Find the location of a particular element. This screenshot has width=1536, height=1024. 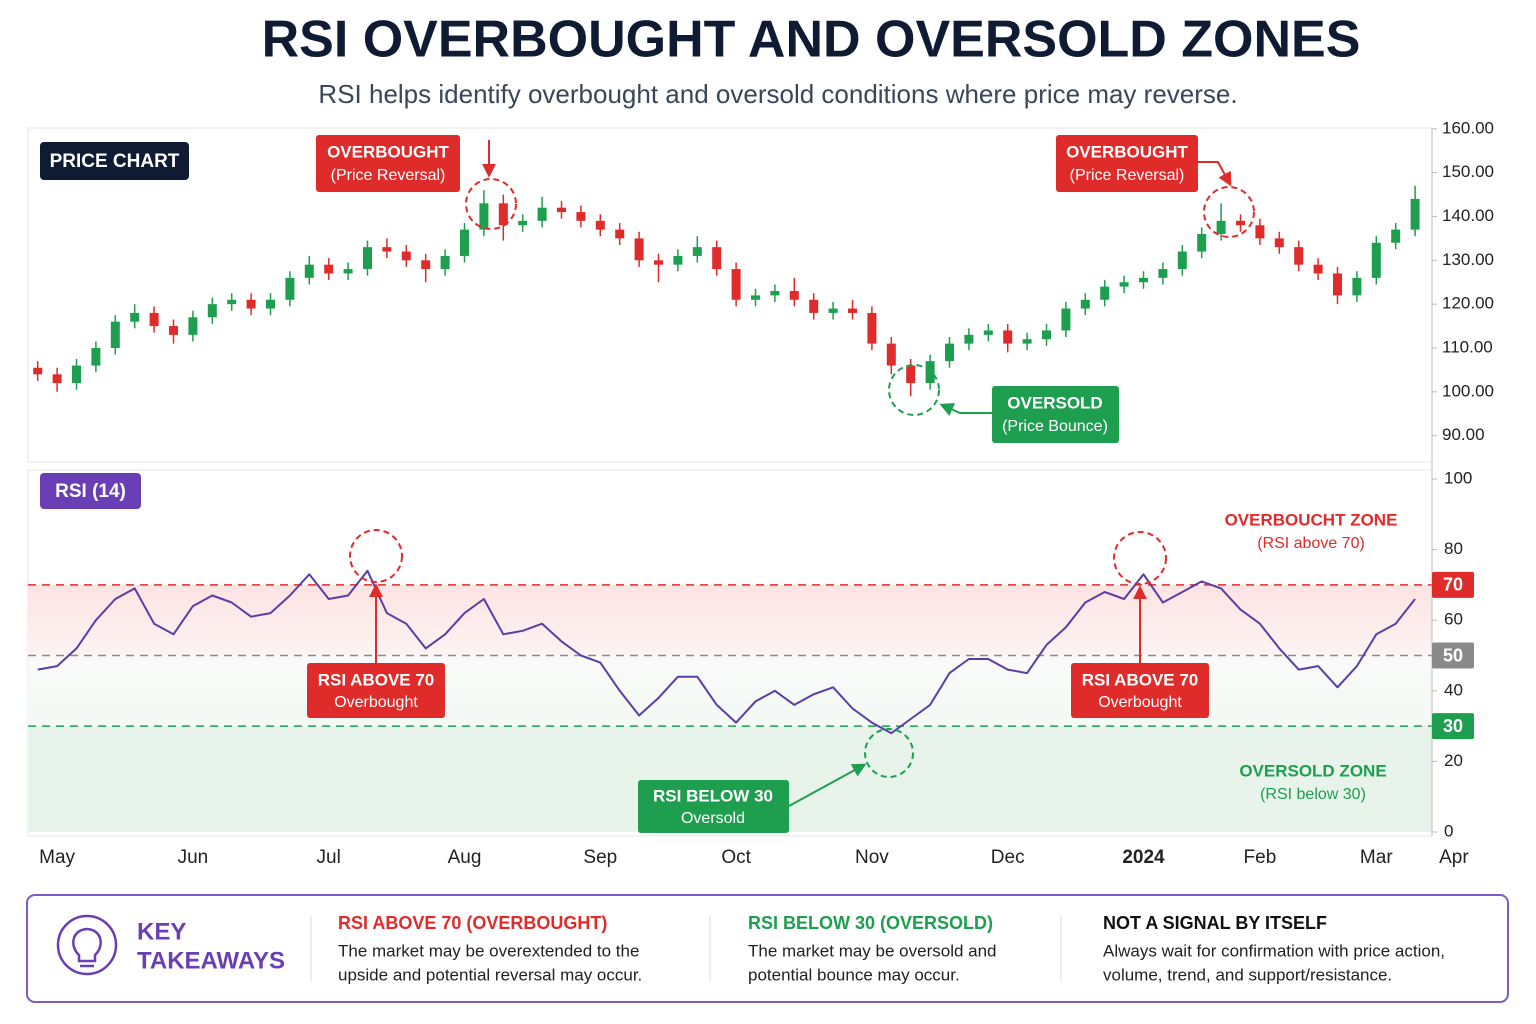

zone-label: (RSI above 70) is located at coordinates (1311, 543).